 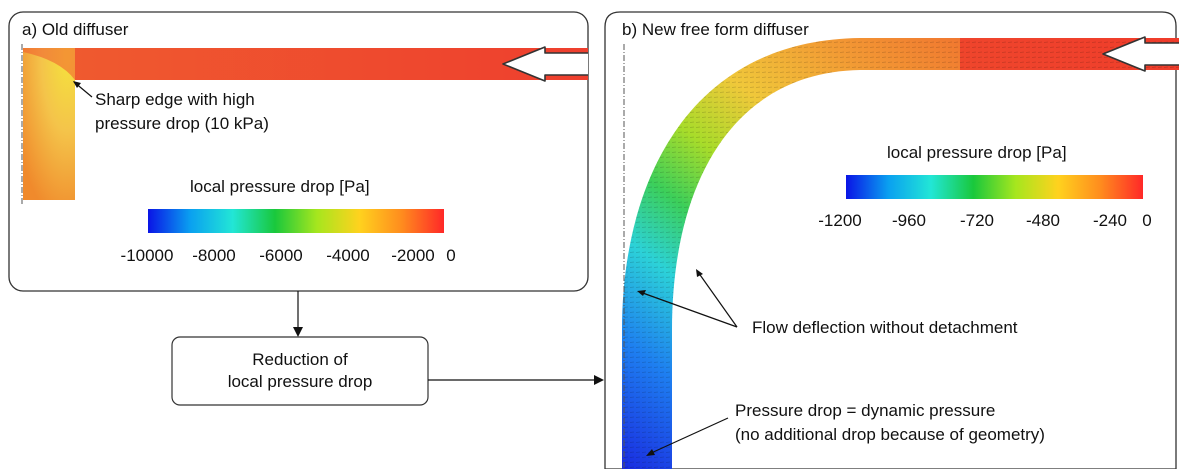 What do you see at coordinates (650, 452) in the screenshot?
I see `pressure-arrowhead` at bounding box center [650, 452].